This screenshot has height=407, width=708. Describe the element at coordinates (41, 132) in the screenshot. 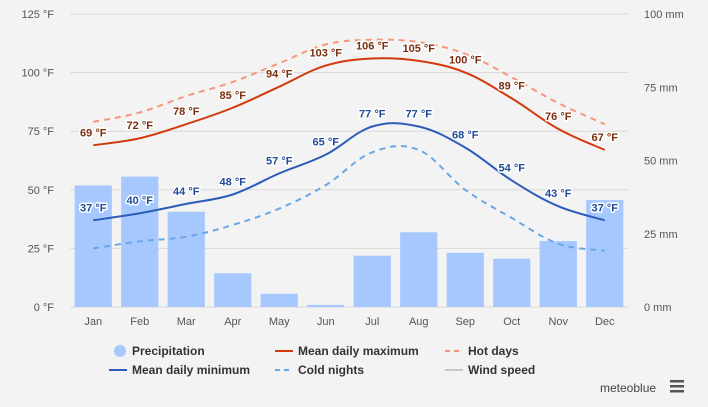

I see `left-axis-tick-label: 75 °F` at that location.